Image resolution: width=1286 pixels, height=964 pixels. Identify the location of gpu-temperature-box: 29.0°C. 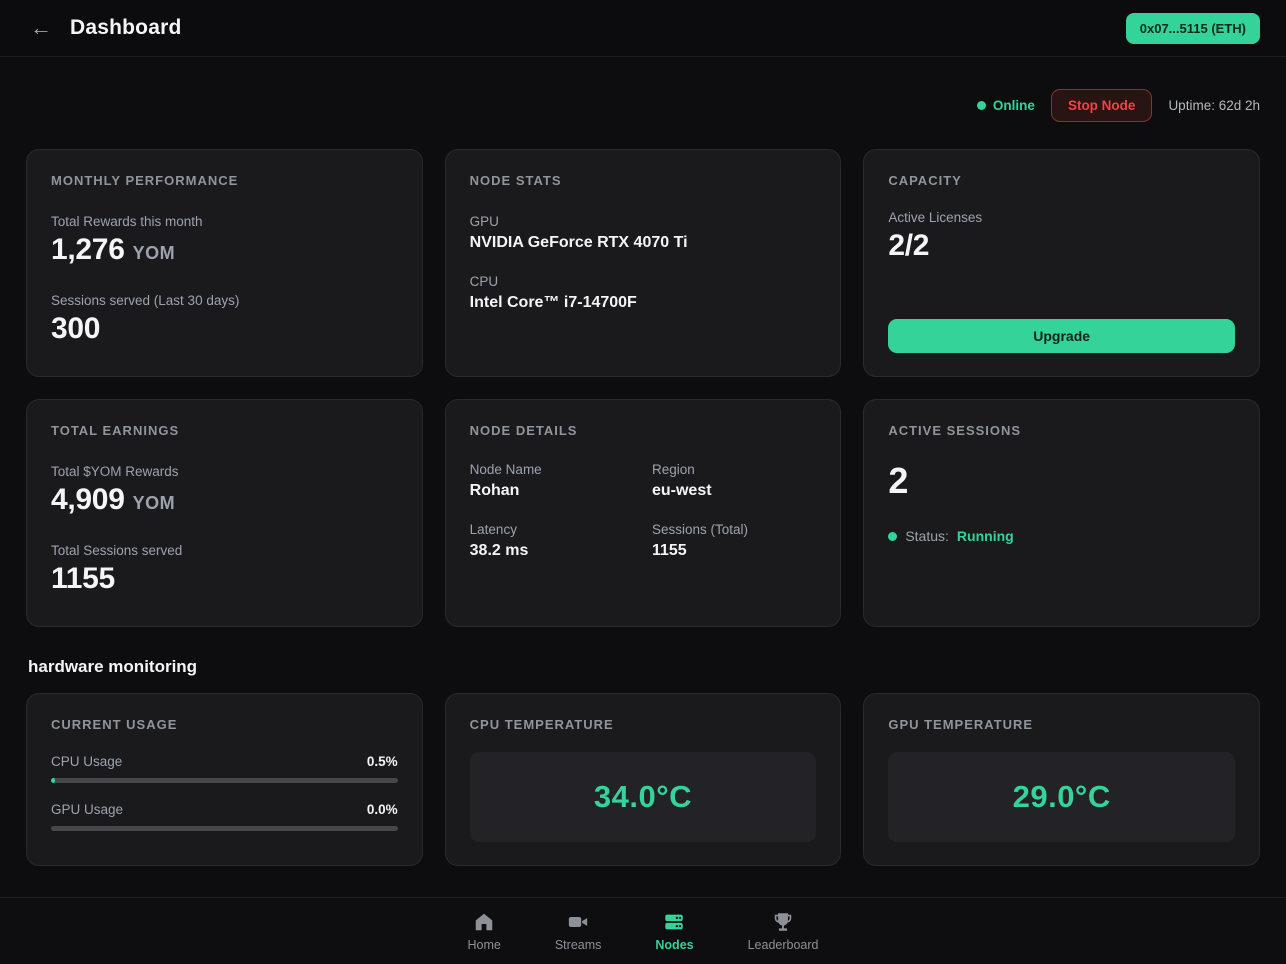
(1061, 797).